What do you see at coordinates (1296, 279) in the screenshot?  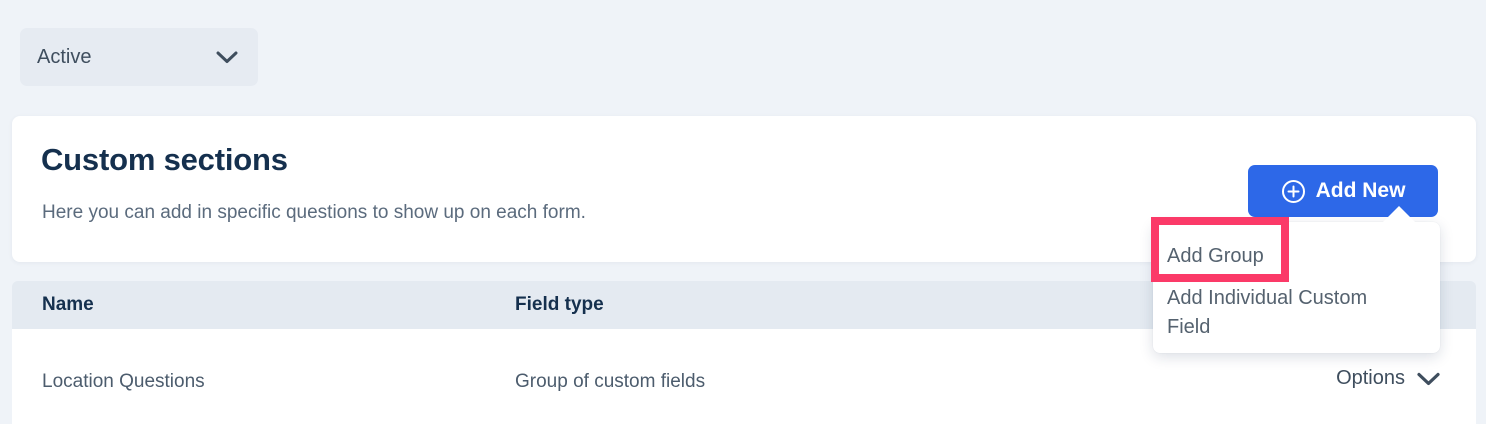 I see `add-new-dropdown-menu: Add Group Add Individual Custom Field` at bounding box center [1296, 279].